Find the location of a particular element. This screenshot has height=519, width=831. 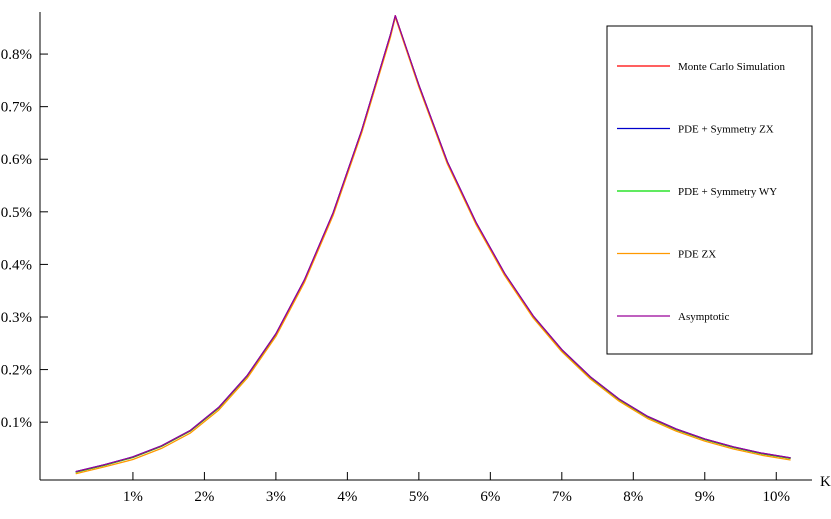

x-tick-label: 8% is located at coordinates (633, 497).